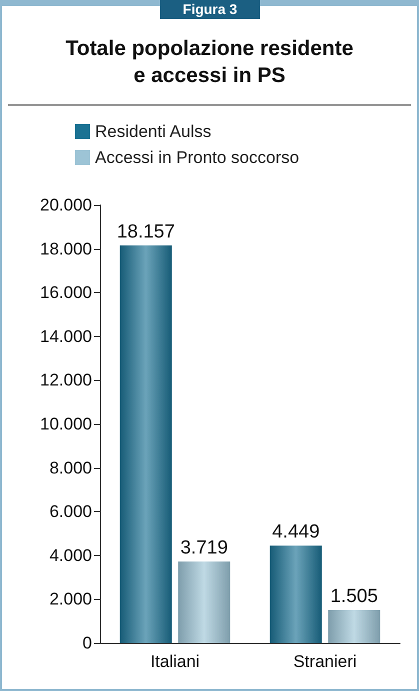 Image resolution: width=419 pixels, height=691 pixels. Describe the element at coordinates (210, 9) in the screenshot. I see `text: Figura 3` at that location.